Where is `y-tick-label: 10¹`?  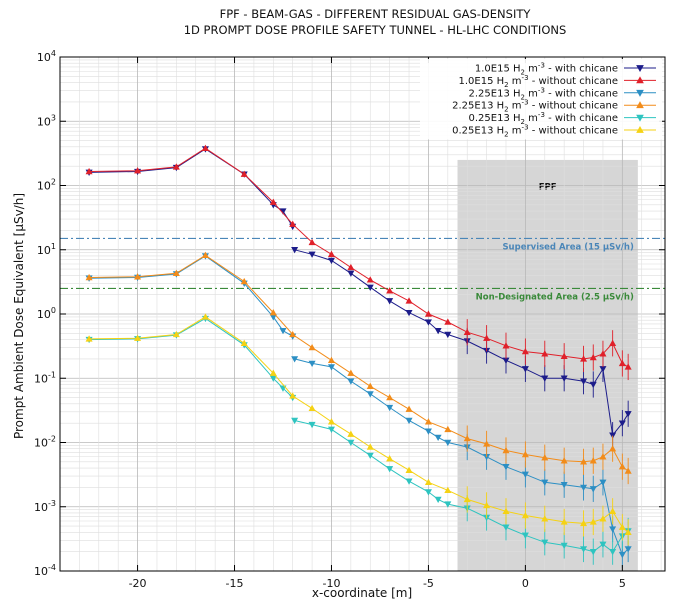 y-tick-label: 10¹ is located at coordinates (46, 249).